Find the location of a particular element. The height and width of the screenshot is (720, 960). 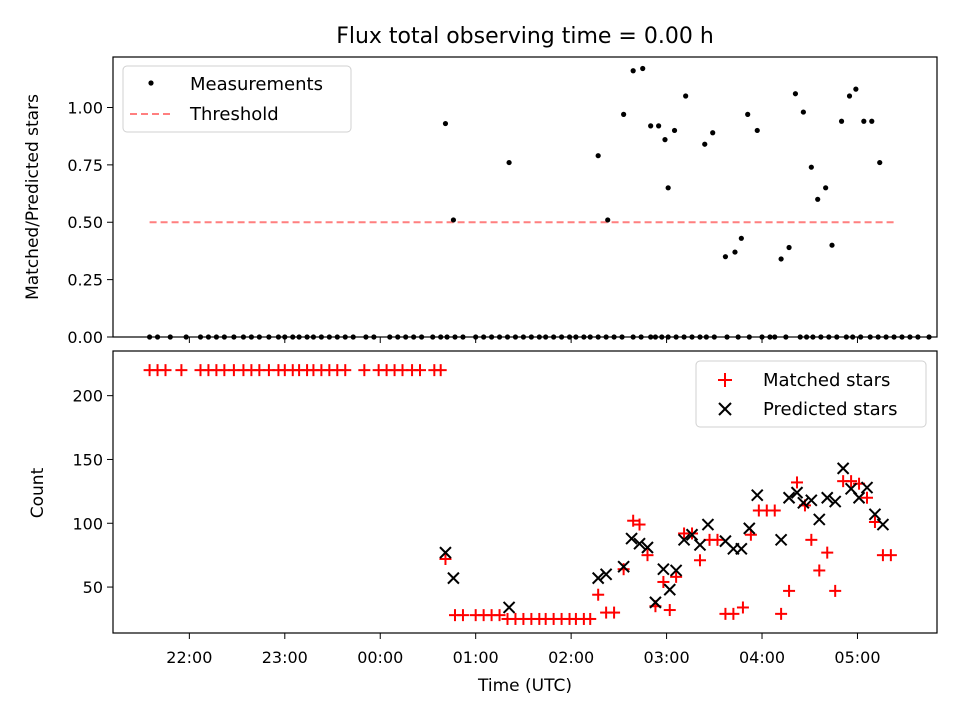

legend-threshold-label: Threshold is located at coordinates (234, 114).